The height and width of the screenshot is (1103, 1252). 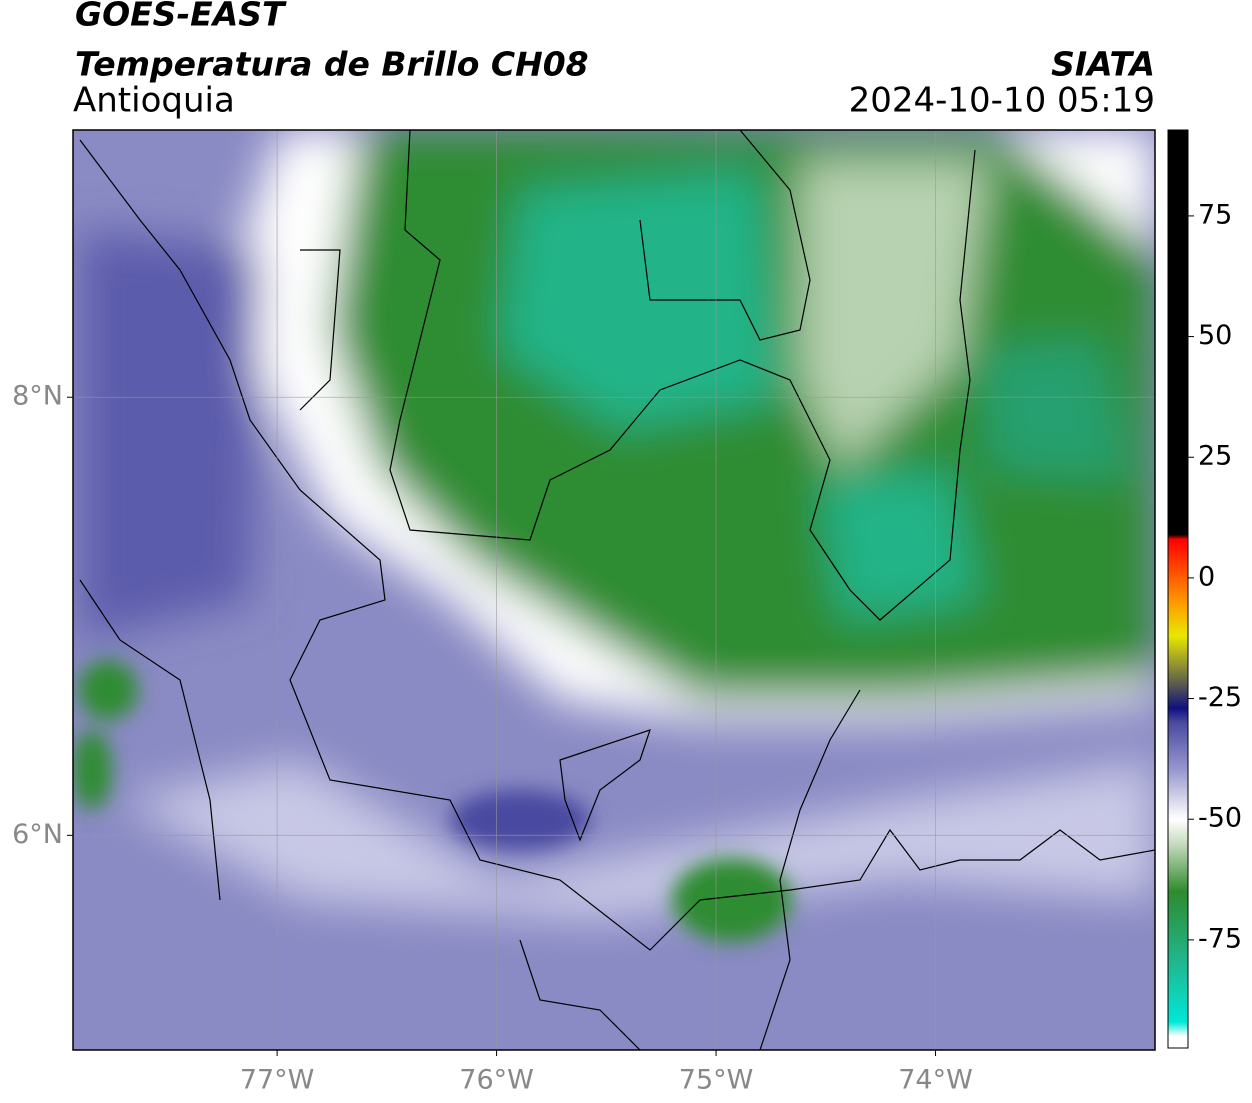 I want to click on datetime: 2024-10-10 05:19, so click(x=1002, y=101).